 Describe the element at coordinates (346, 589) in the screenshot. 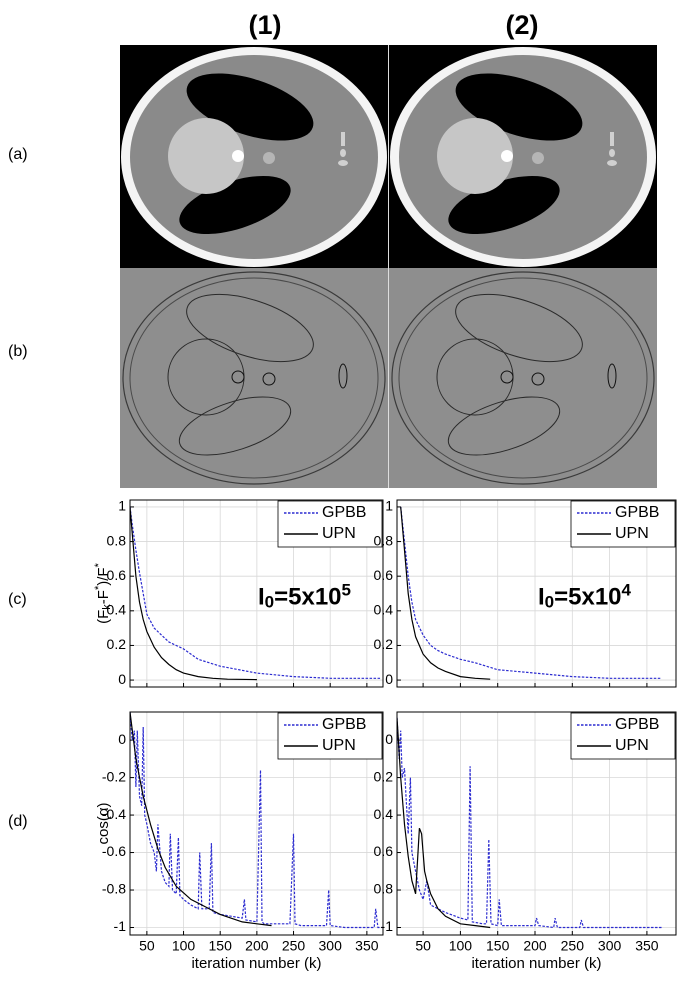

I see `annotation-part: 5` at that location.